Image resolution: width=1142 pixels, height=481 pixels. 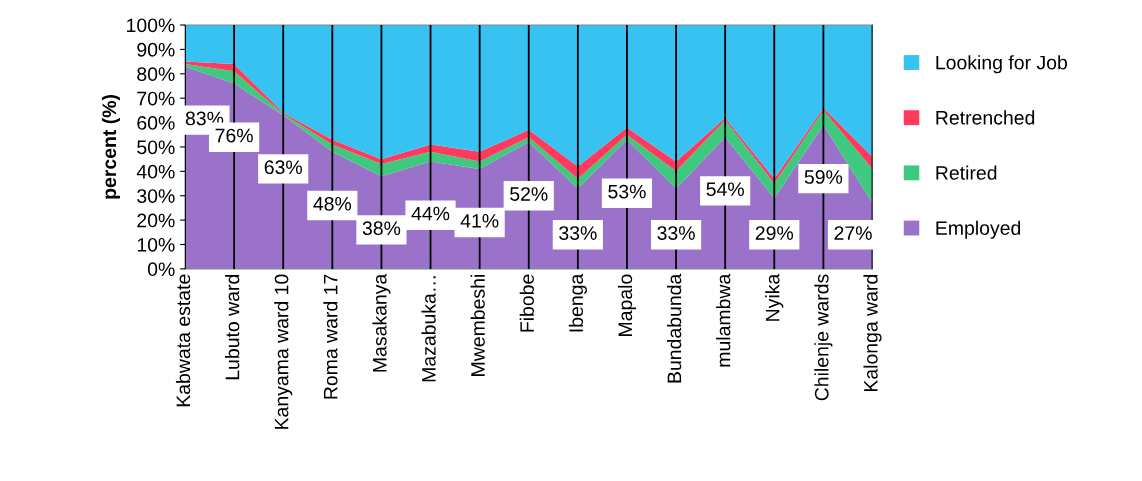 I want to click on data-label: 44%, so click(x=430, y=213).